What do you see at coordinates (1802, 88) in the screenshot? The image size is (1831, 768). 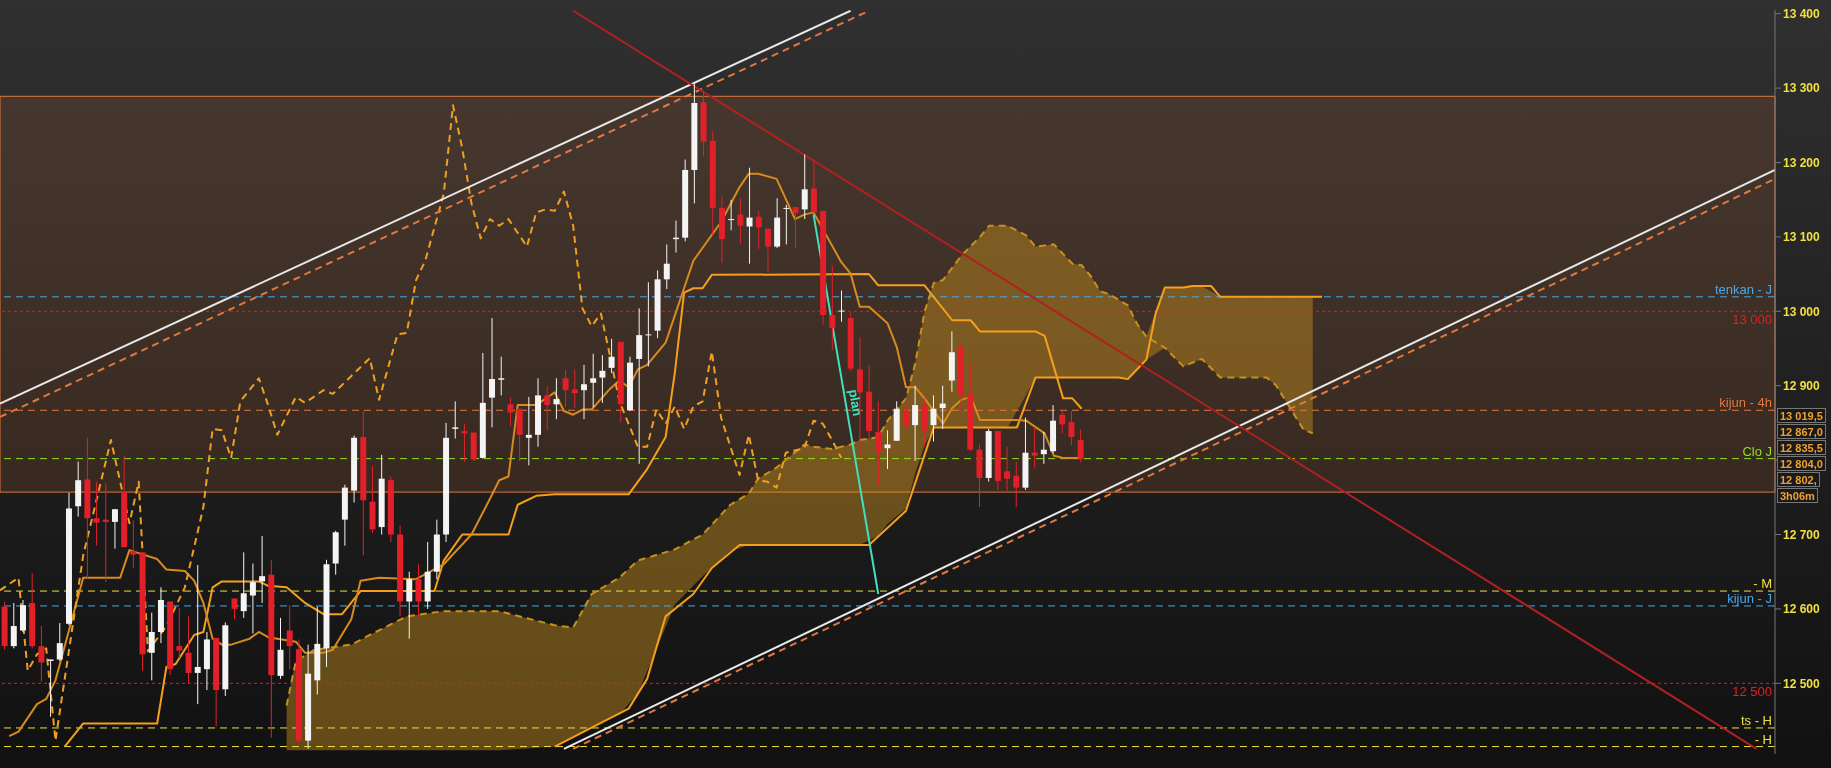 I see `y-tick-label: 13 300` at bounding box center [1802, 88].